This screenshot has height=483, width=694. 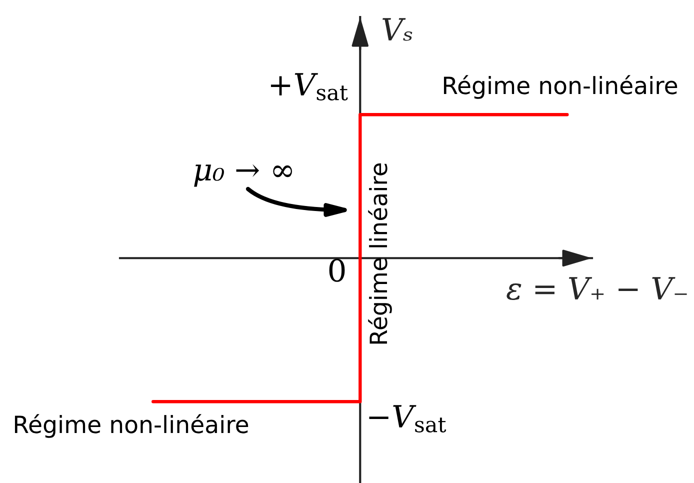 I want to click on x-axis-title: ε = V₊ − V₋, so click(x=596, y=288).